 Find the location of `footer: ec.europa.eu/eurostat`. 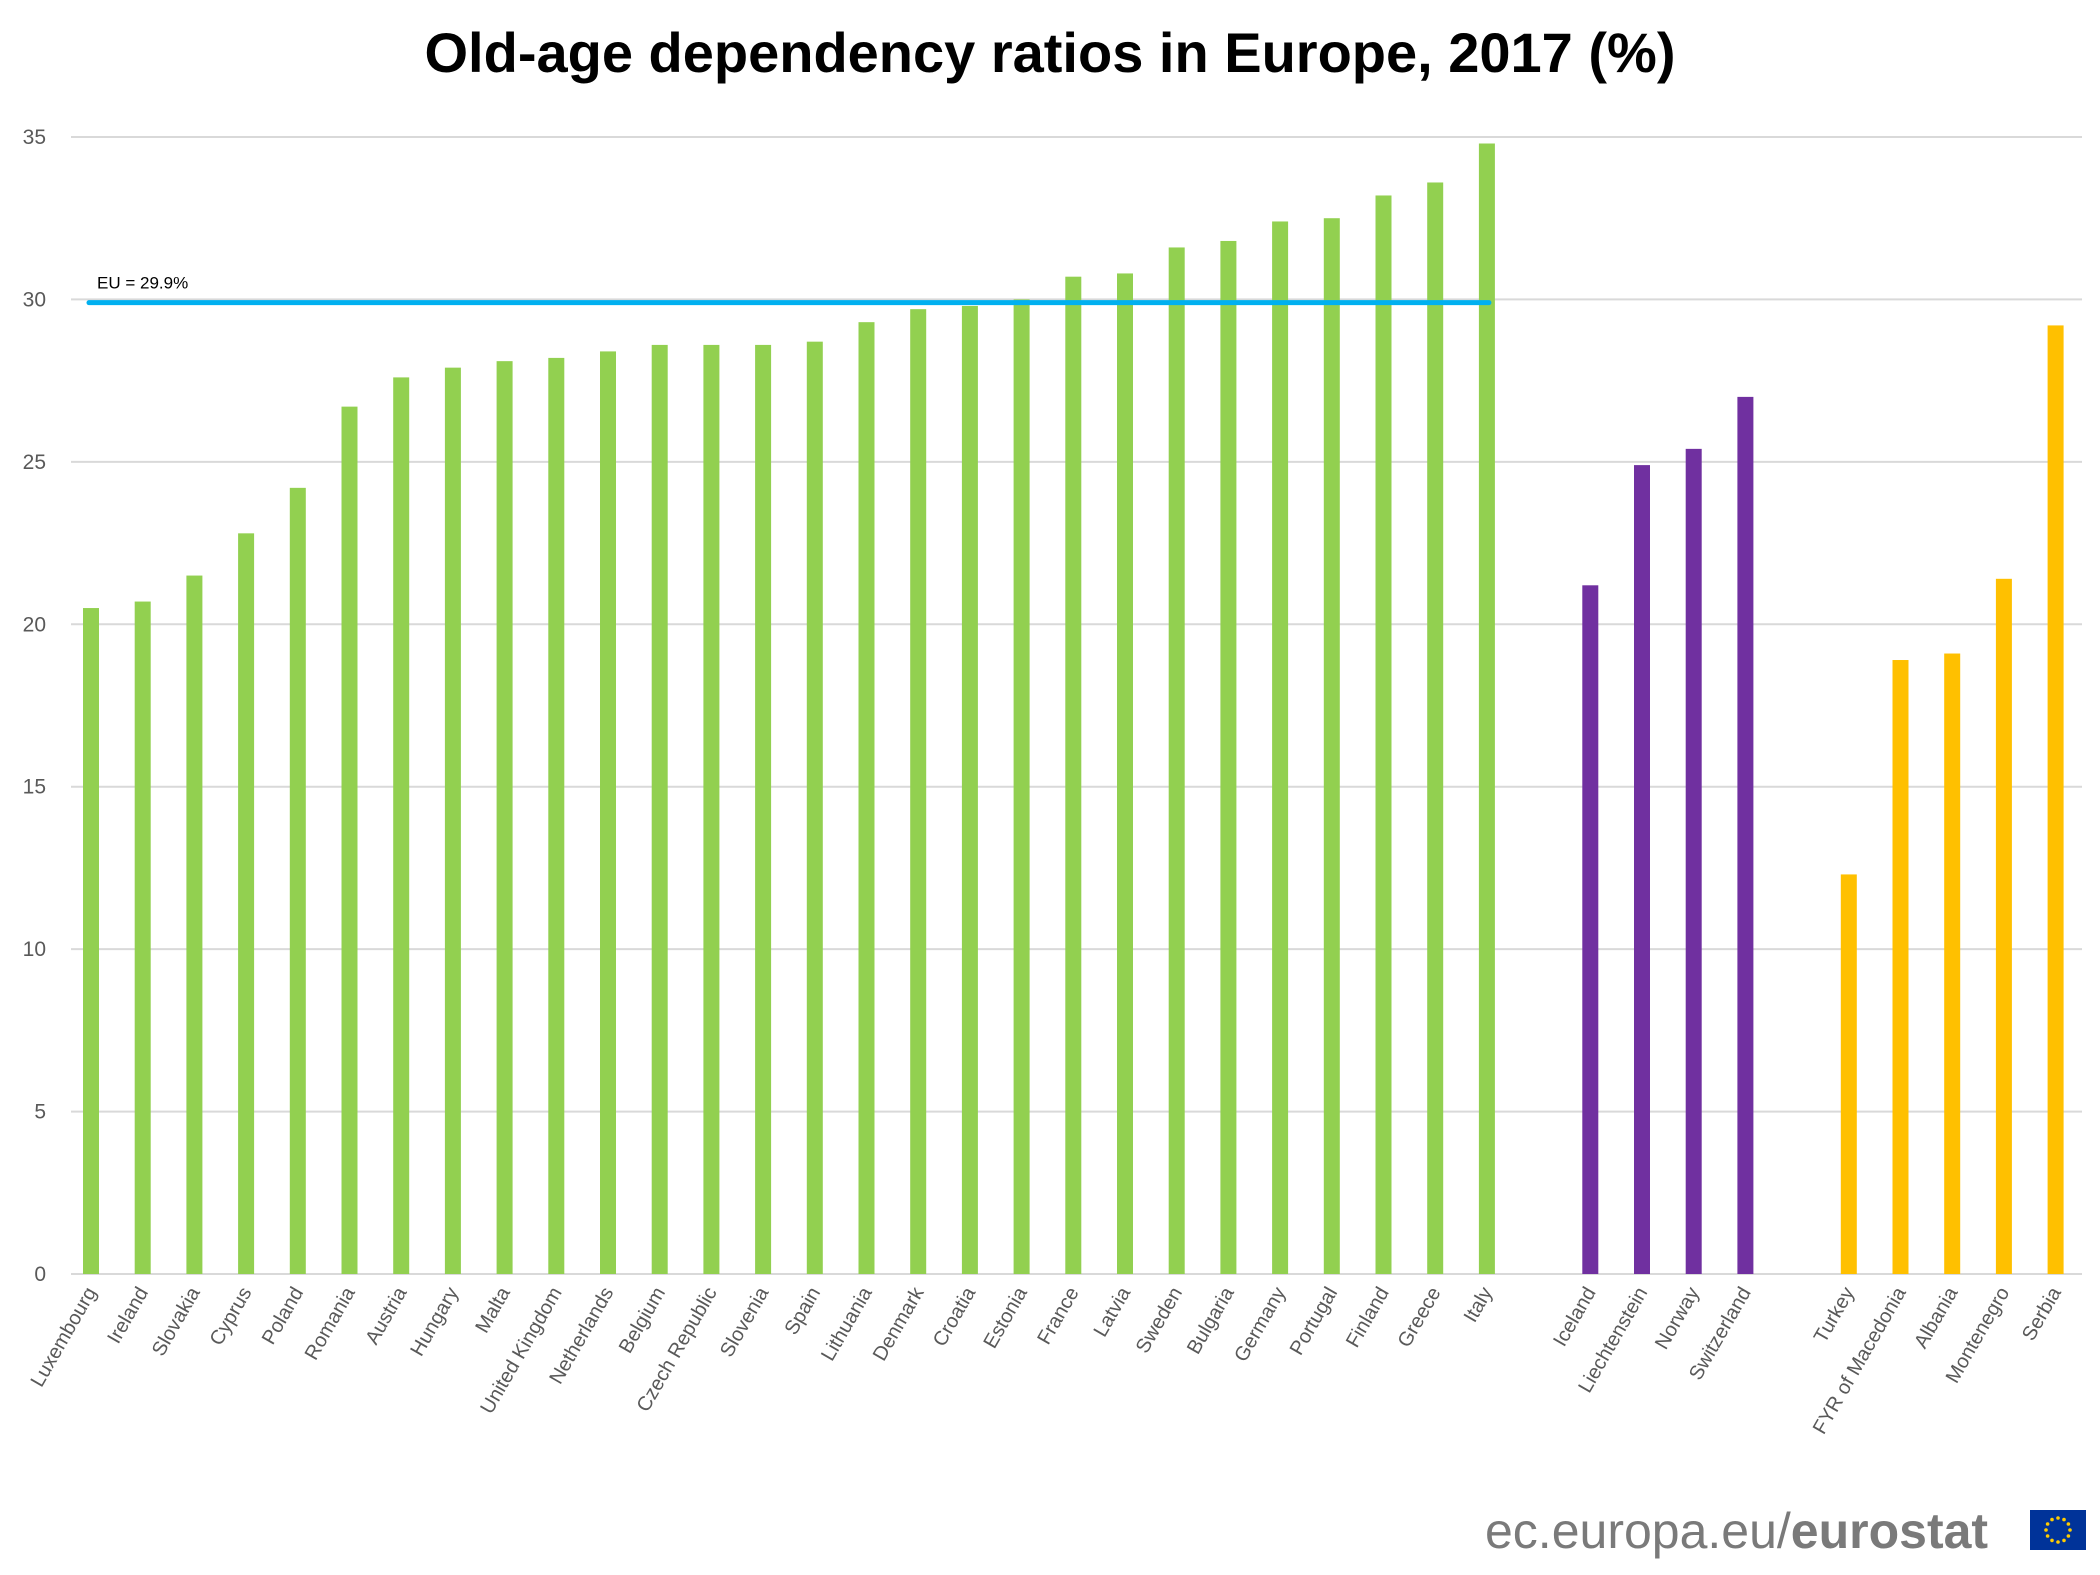

footer: ec.europa.eu/eurostat is located at coordinates (1785, 1531).